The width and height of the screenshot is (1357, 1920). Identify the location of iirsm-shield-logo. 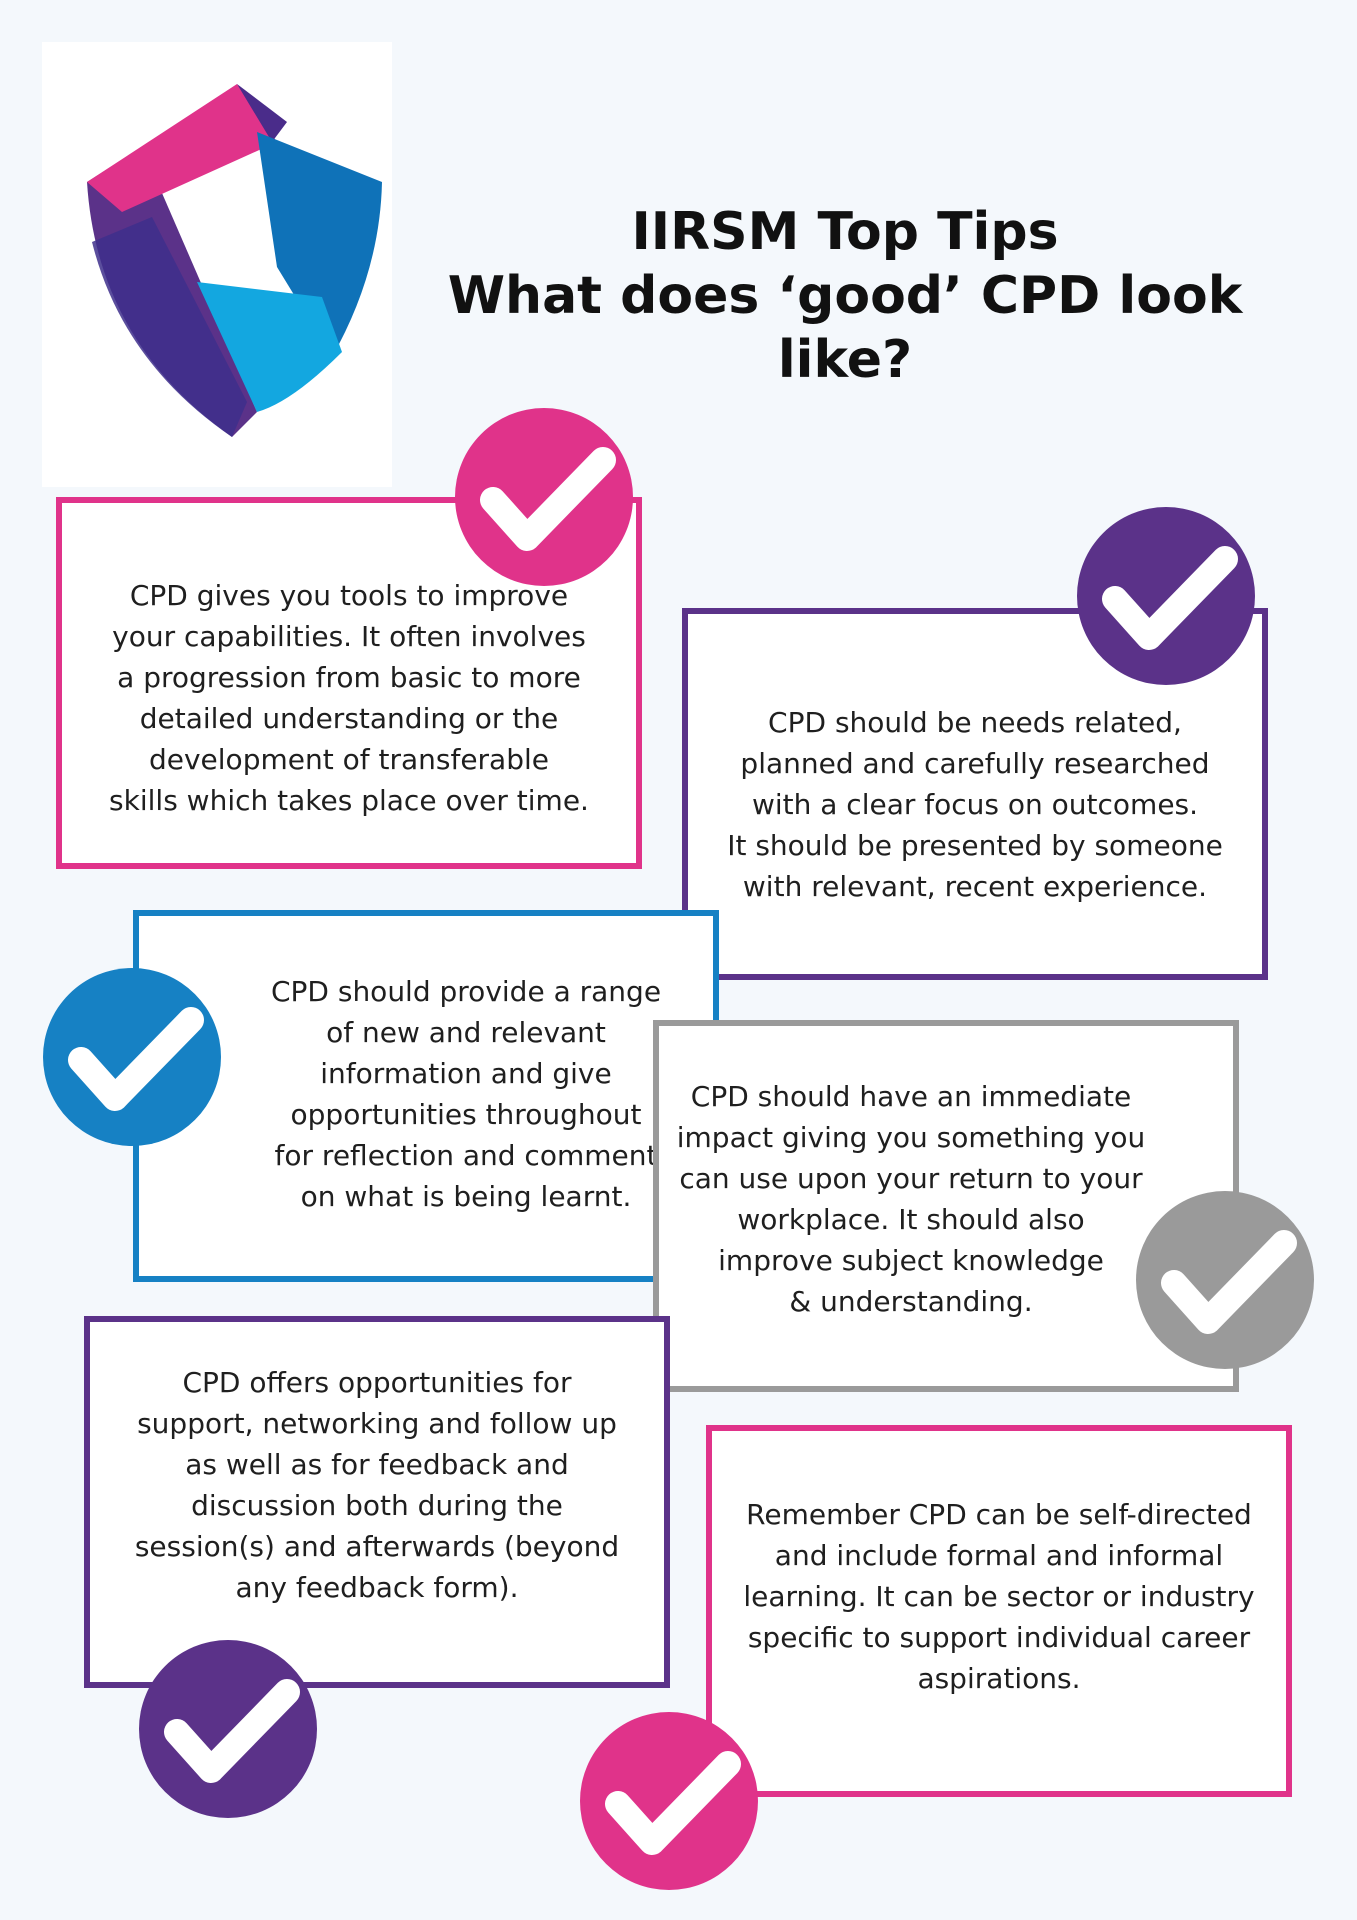
(234, 260).